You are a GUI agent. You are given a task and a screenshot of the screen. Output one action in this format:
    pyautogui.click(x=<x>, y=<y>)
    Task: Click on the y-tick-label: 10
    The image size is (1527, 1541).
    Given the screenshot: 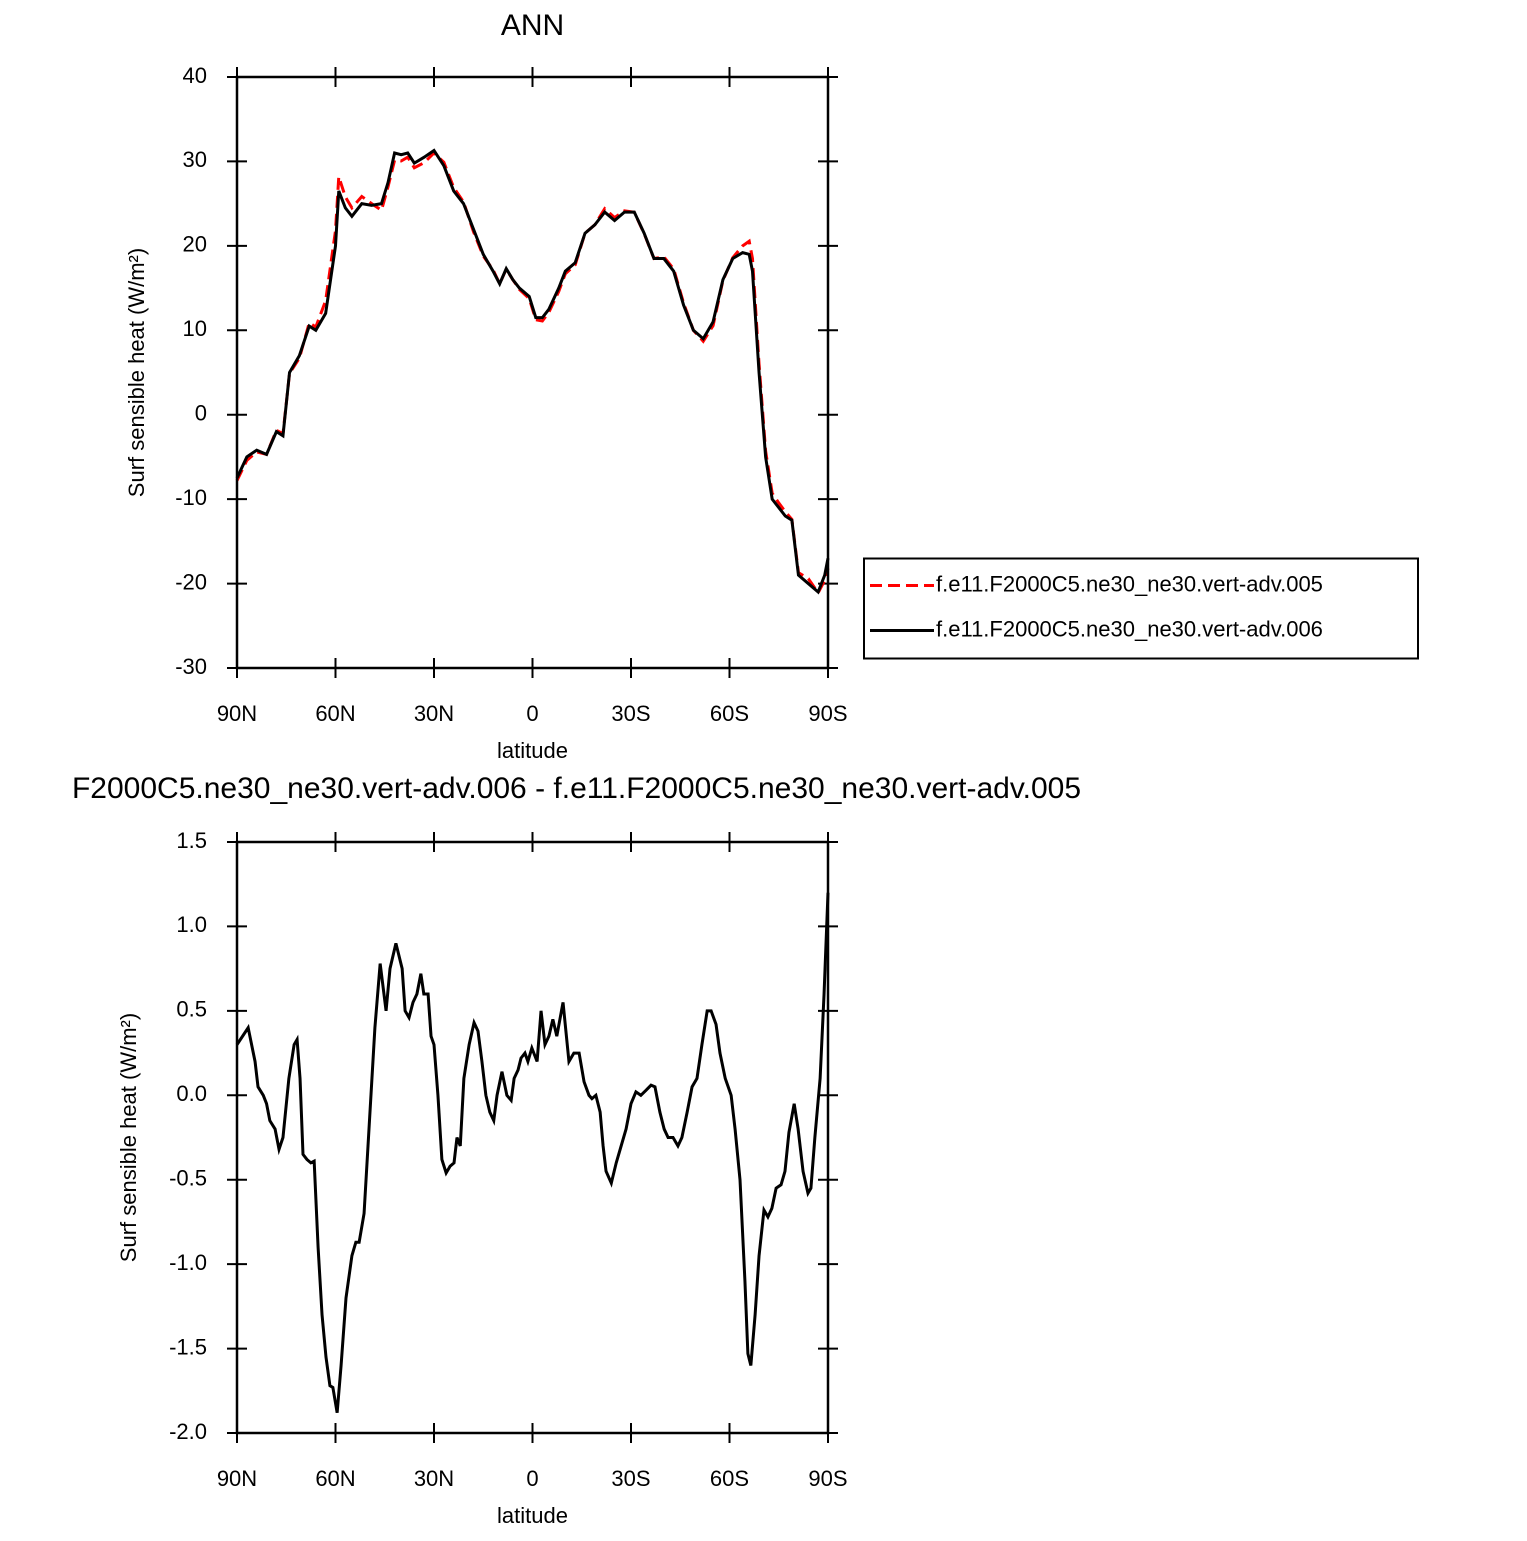 What is the action you would take?
    pyautogui.click(x=195, y=328)
    